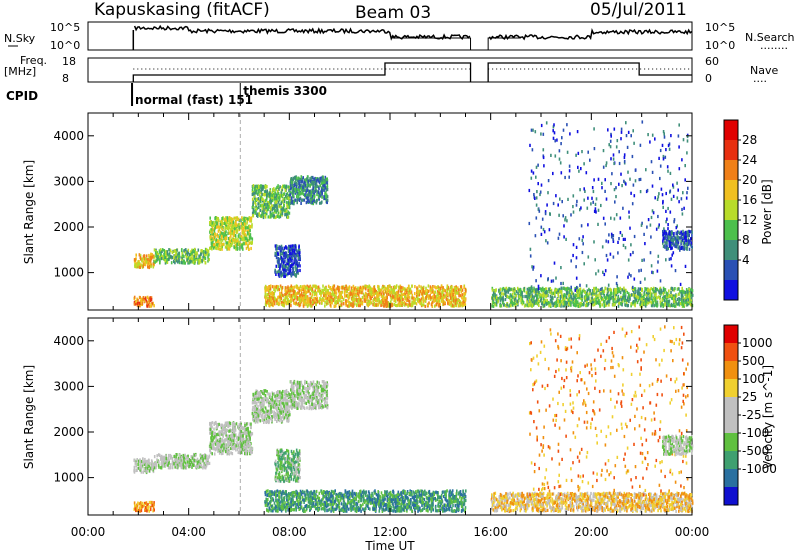  What do you see at coordinates (194, 100) in the screenshot?
I see `cpid-mode-label: normal (fast) 151` at bounding box center [194, 100].